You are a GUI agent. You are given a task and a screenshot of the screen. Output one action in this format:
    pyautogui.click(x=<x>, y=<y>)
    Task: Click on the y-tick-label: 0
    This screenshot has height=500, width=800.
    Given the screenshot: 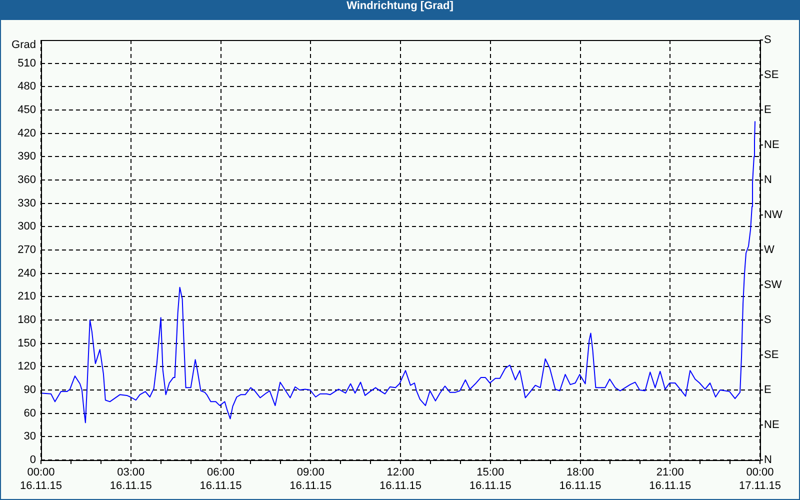 What is the action you would take?
    pyautogui.click(x=33, y=460)
    